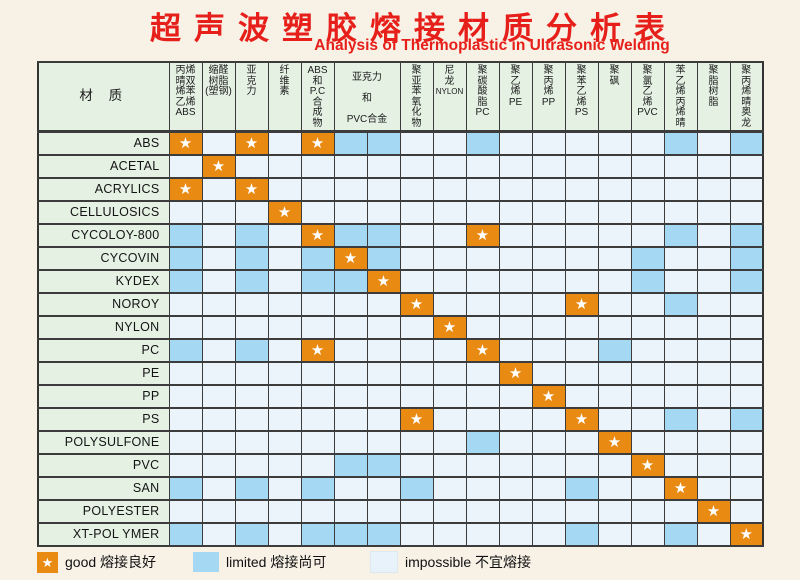 The height and width of the screenshot is (580, 800). I want to click on cell-POLYESTER-col10, so click(482, 511).